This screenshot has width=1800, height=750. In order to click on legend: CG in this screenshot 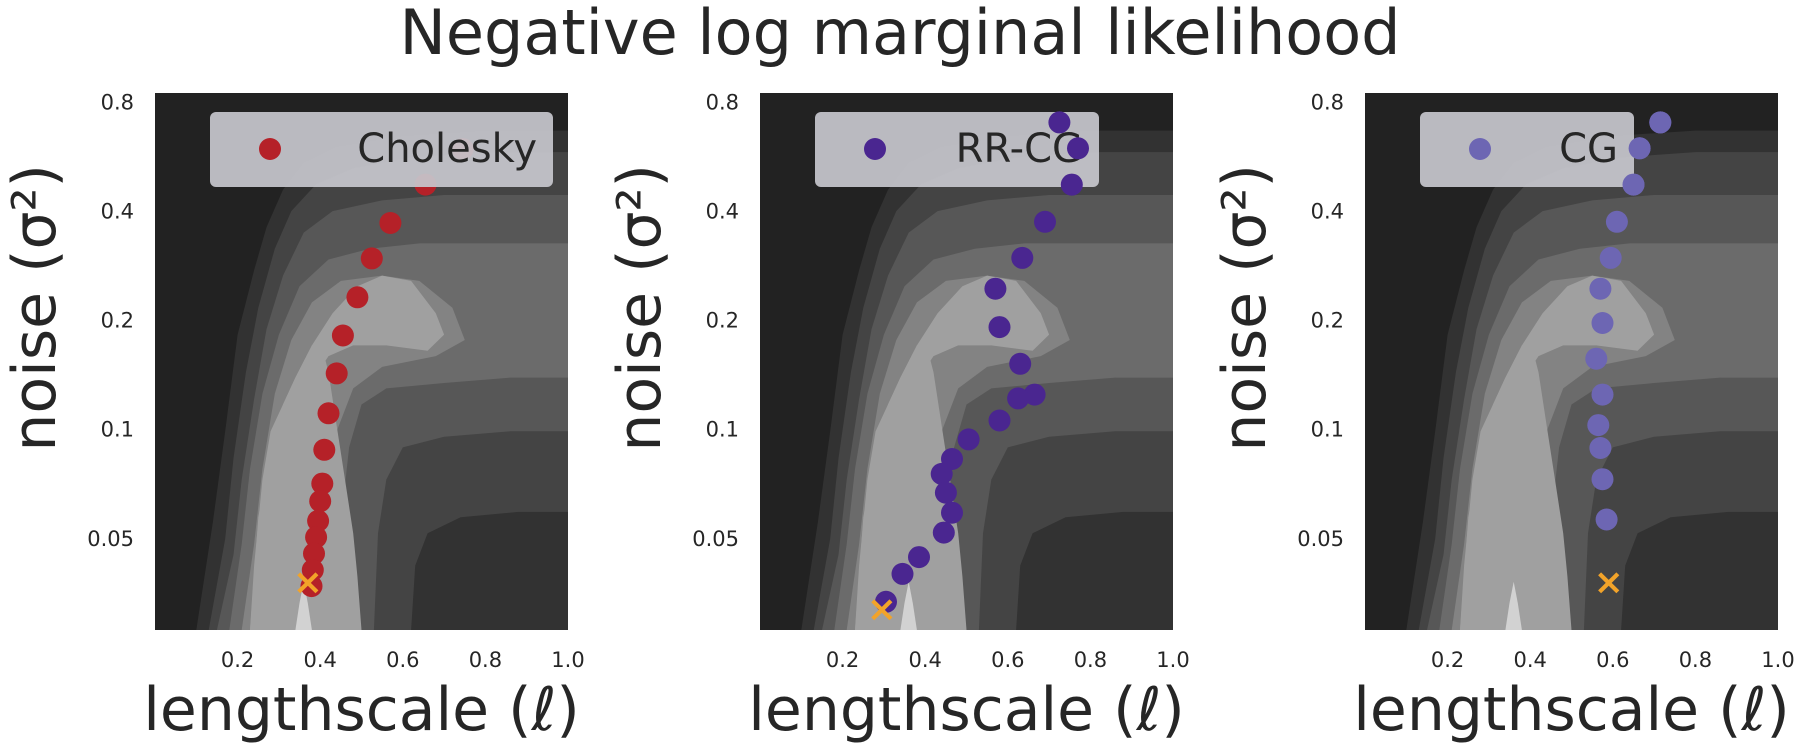, I will do `click(1527, 149)`.